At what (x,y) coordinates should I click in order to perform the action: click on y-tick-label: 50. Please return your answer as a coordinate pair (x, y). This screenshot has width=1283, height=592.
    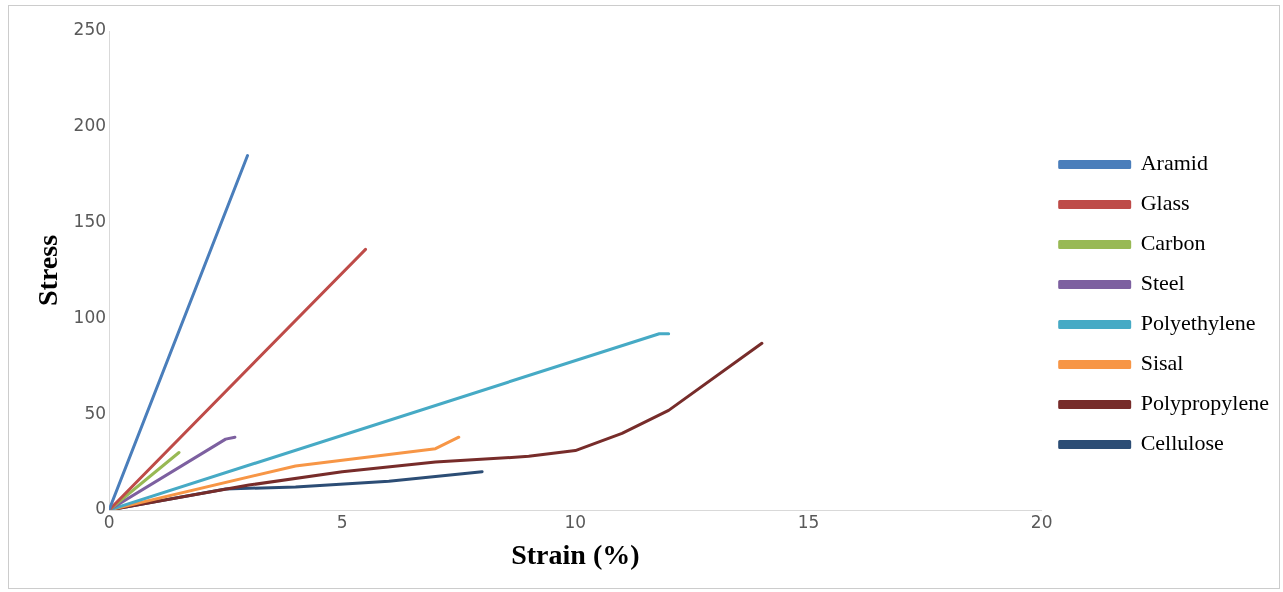
    Looking at the image, I should click on (95, 412).